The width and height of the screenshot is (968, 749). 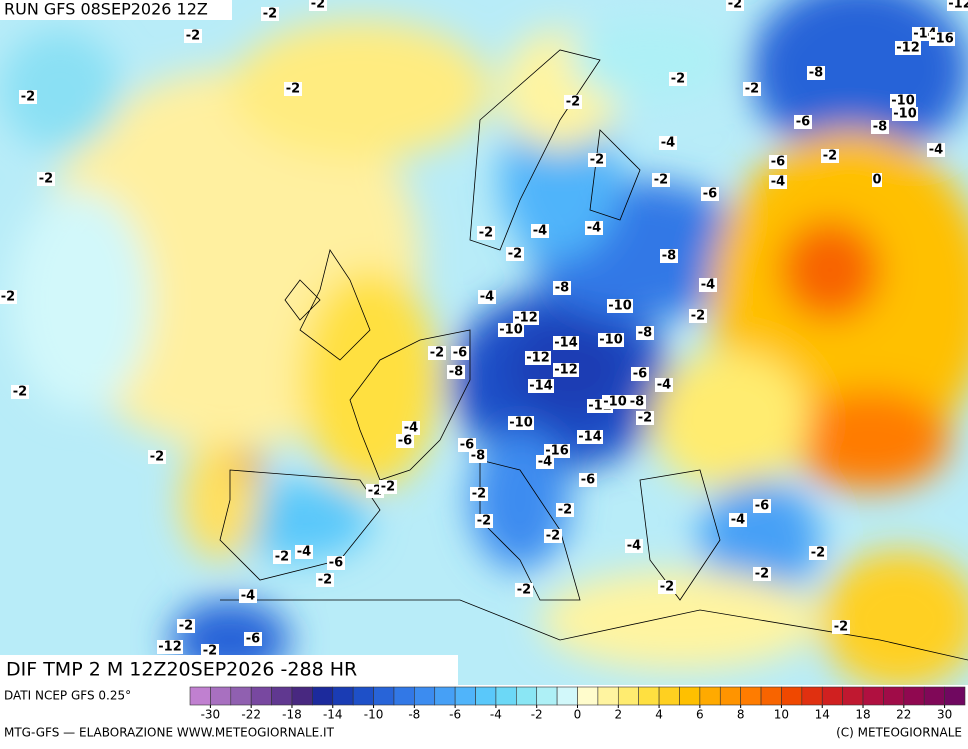 What do you see at coordinates (741, 715) in the screenshot?
I see `colorbar-tick-label: 8` at bounding box center [741, 715].